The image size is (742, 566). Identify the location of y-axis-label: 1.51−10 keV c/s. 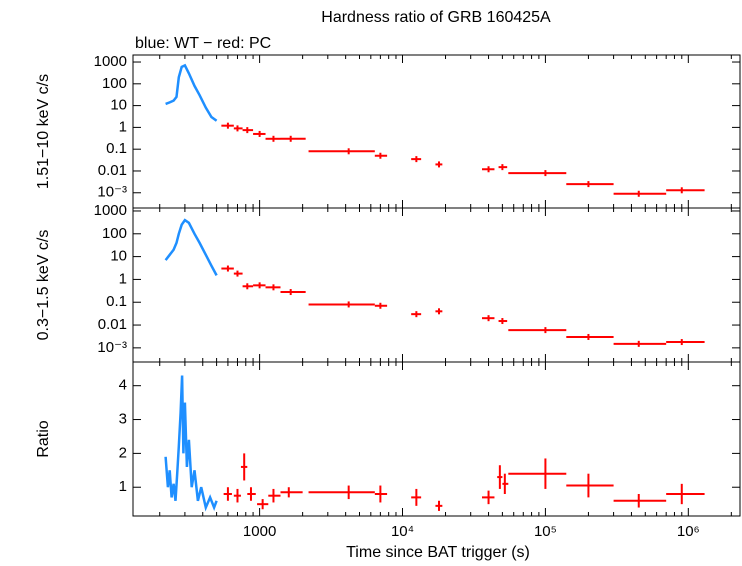
(43, 131).